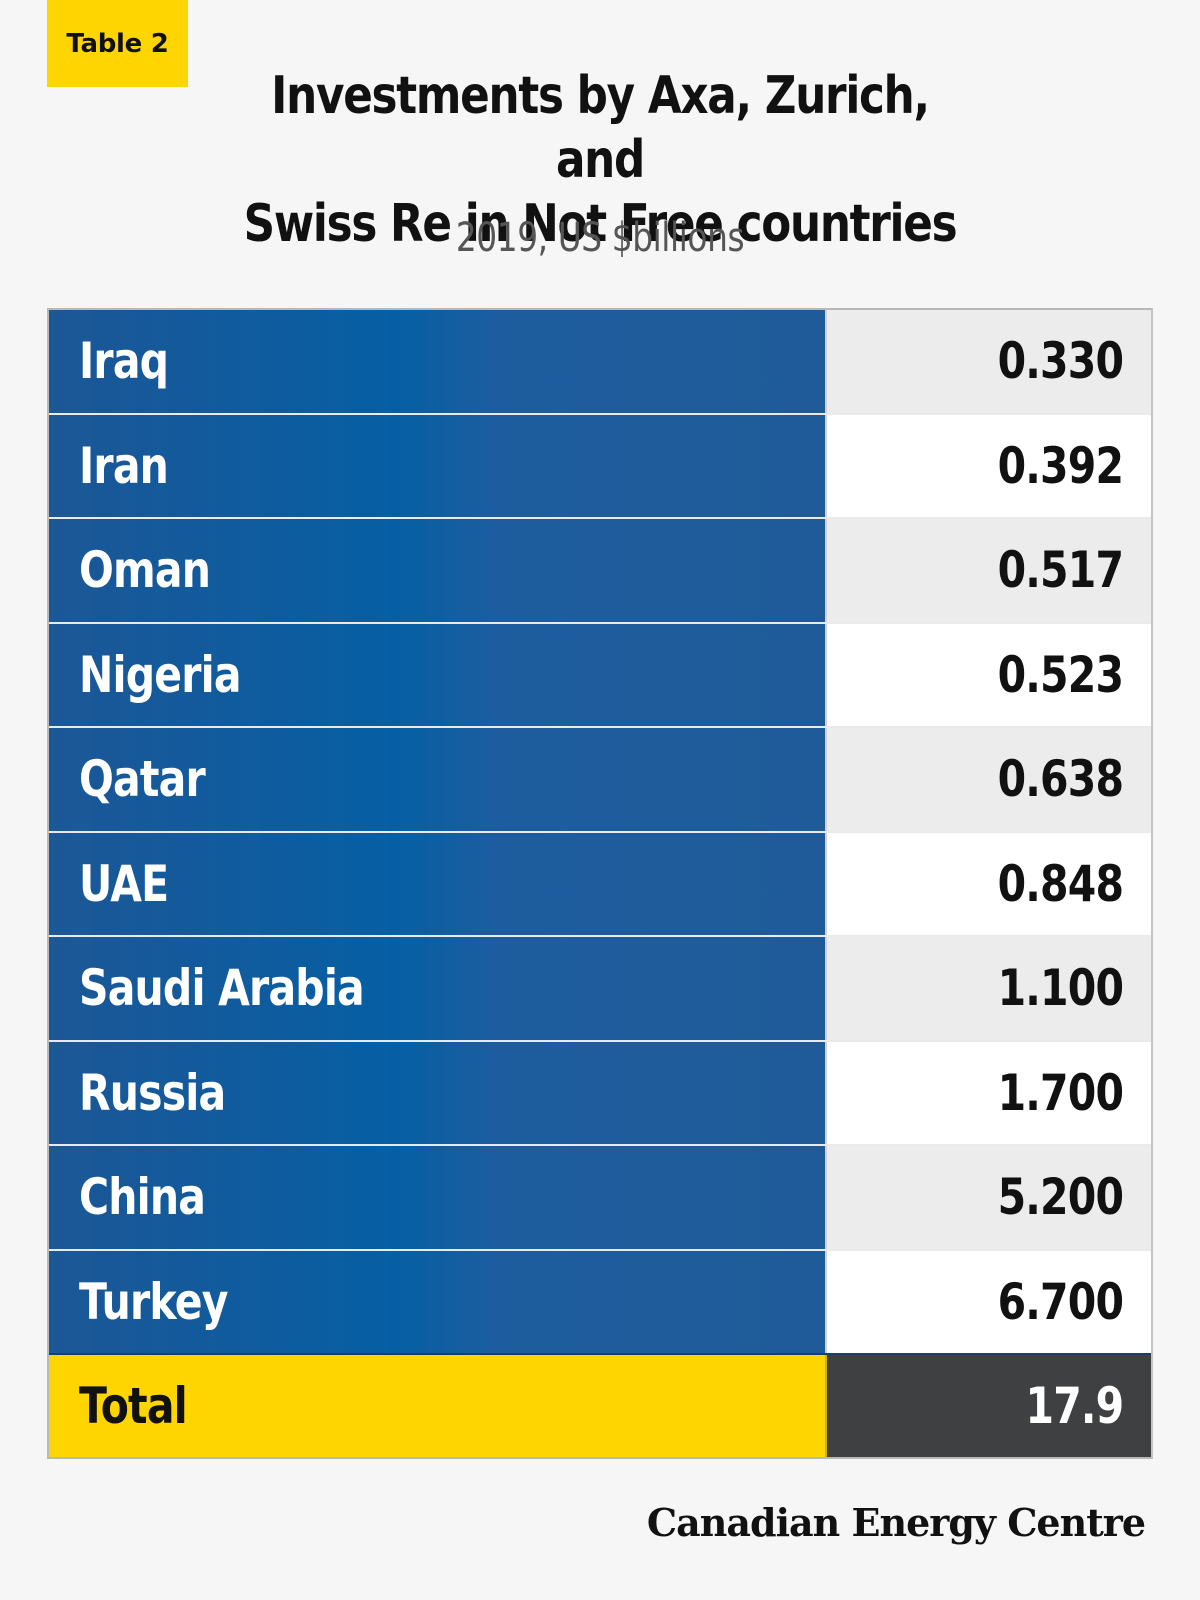 This screenshot has height=1600, width=1200. Describe the element at coordinates (438, 361) in the screenshot. I see `country-cell: Iraq` at that location.